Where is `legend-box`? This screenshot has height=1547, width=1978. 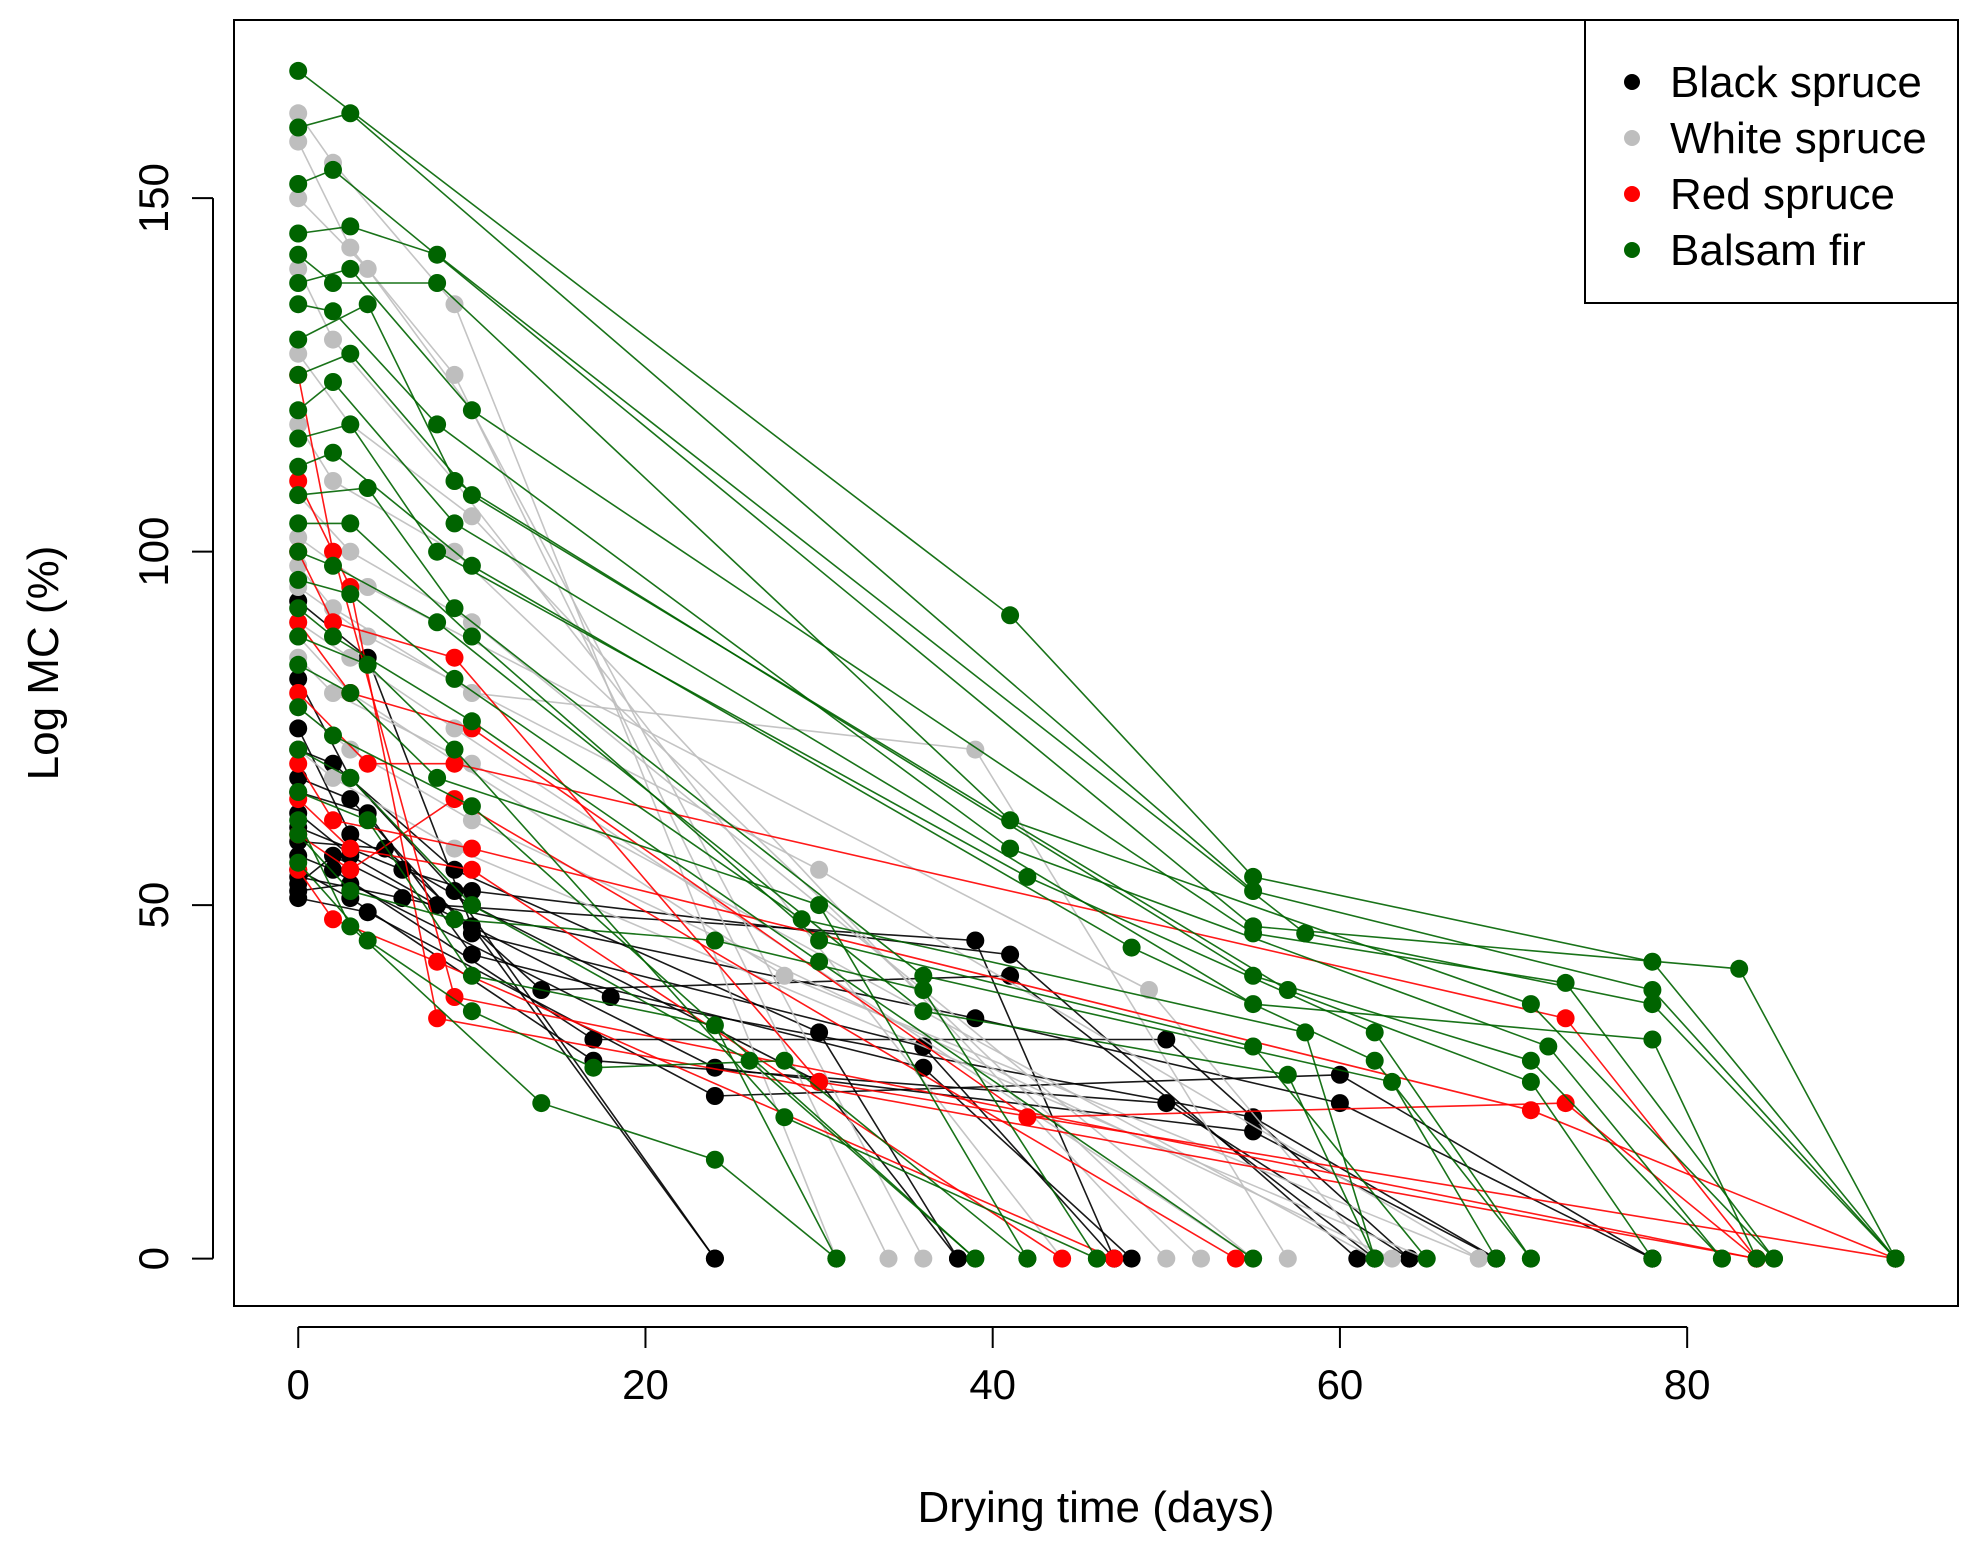
legend-box is located at coordinates (1771, 161).